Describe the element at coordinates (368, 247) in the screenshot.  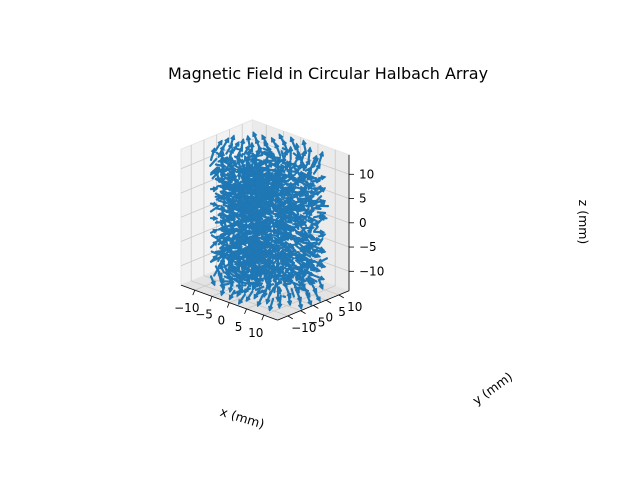
I see `z-tick-label: −5` at that location.